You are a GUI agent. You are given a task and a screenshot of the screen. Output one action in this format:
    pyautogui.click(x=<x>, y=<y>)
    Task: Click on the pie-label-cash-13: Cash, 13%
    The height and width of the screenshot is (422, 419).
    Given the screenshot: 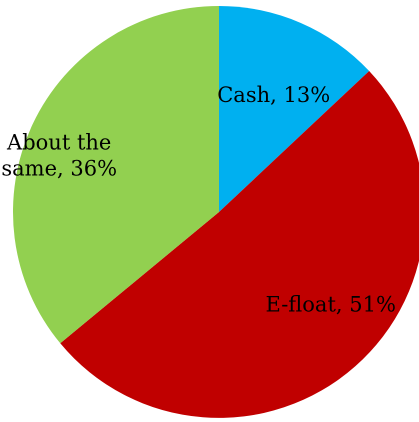 What is the action you would take?
    pyautogui.click(x=273, y=95)
    